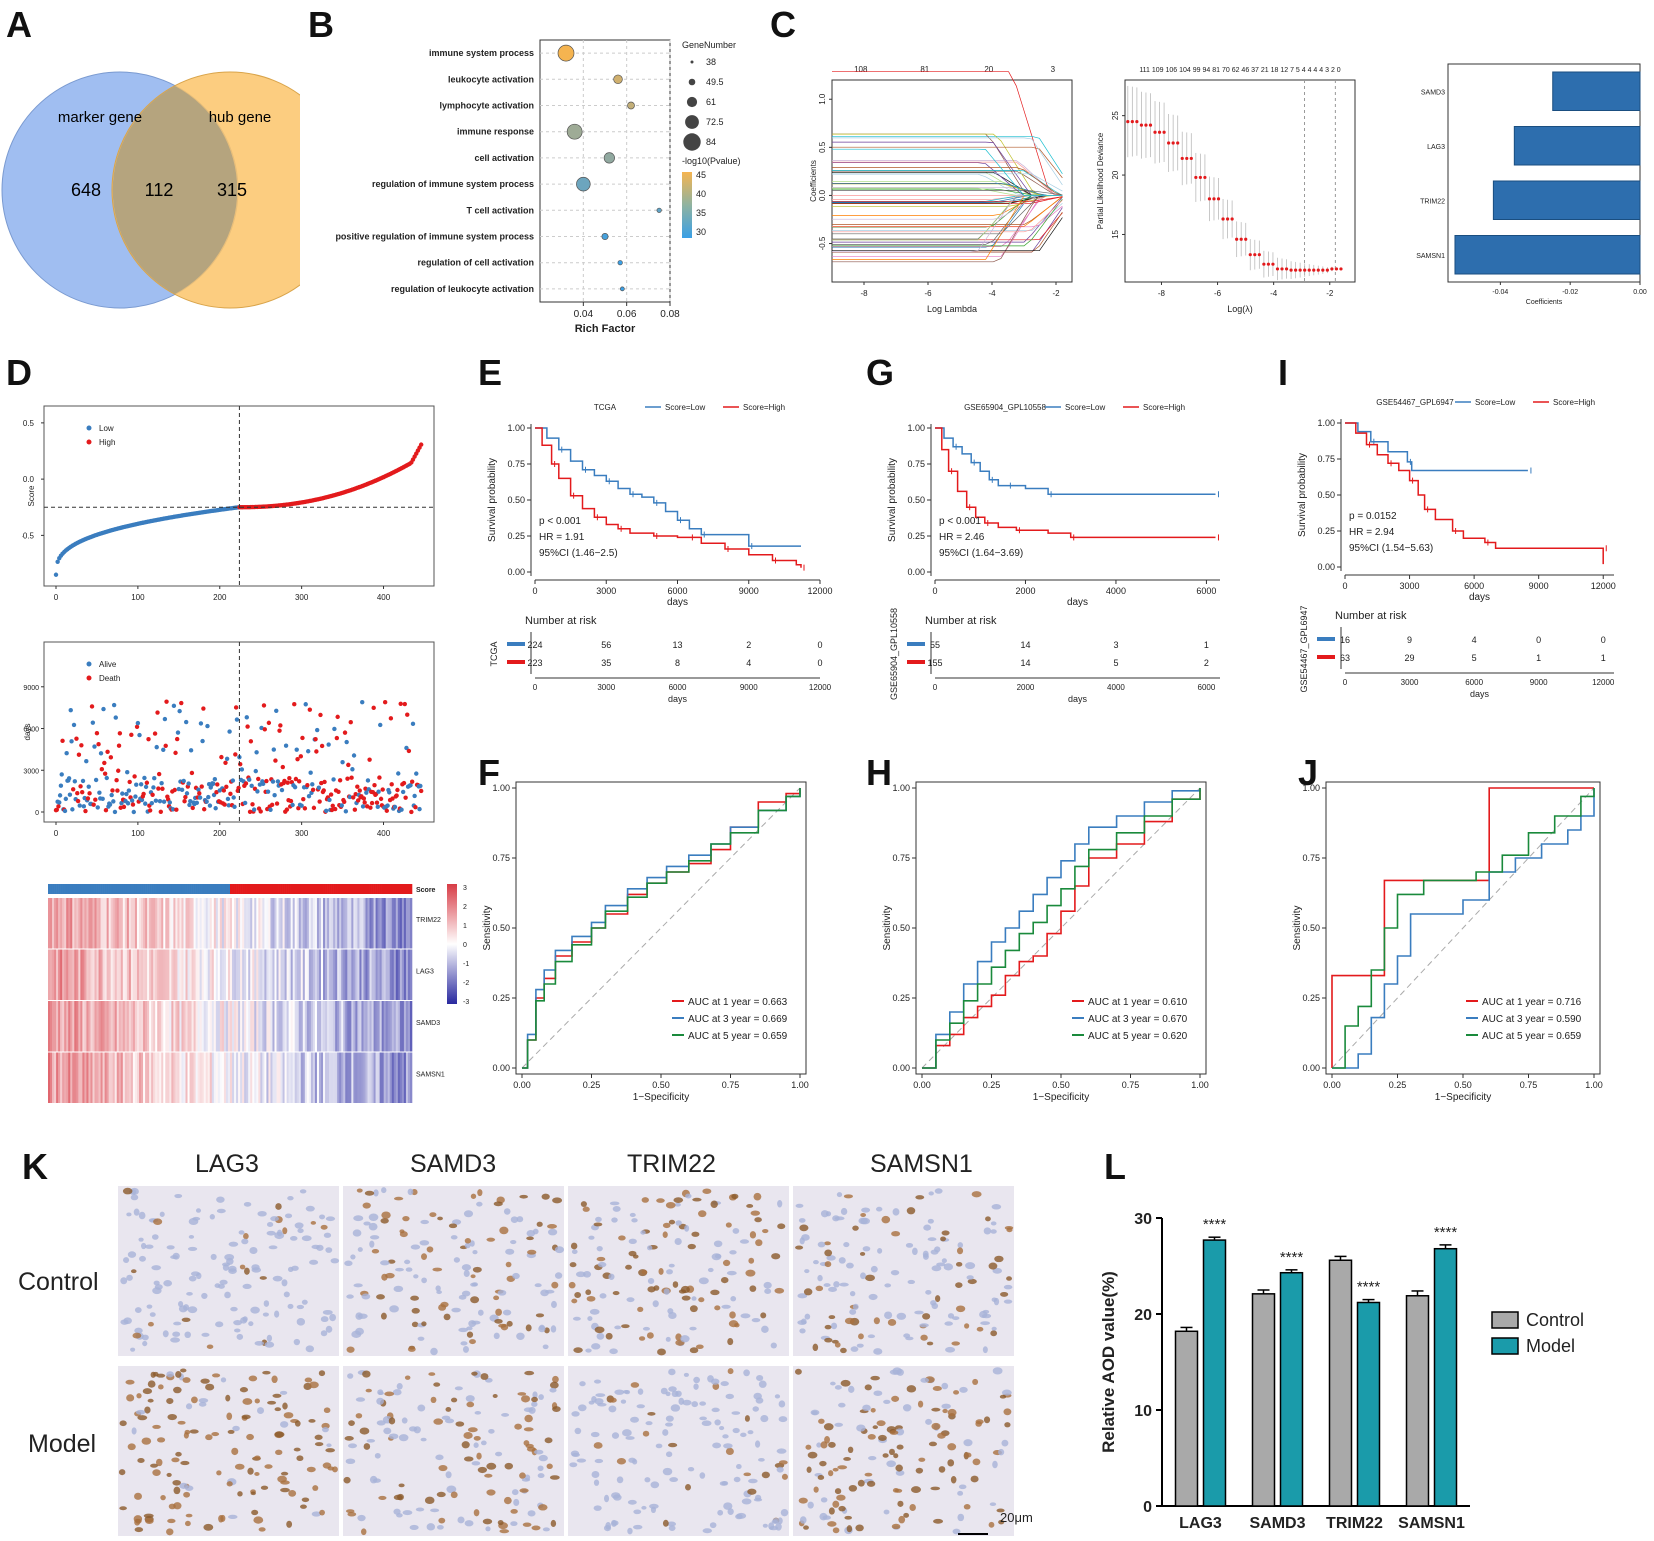 The height and width of the screenshot is (1541, 1654). What do you see at coordinates (605, 236) in the screenshot?
I see `go-bubble` at bounding box center [605, 236].